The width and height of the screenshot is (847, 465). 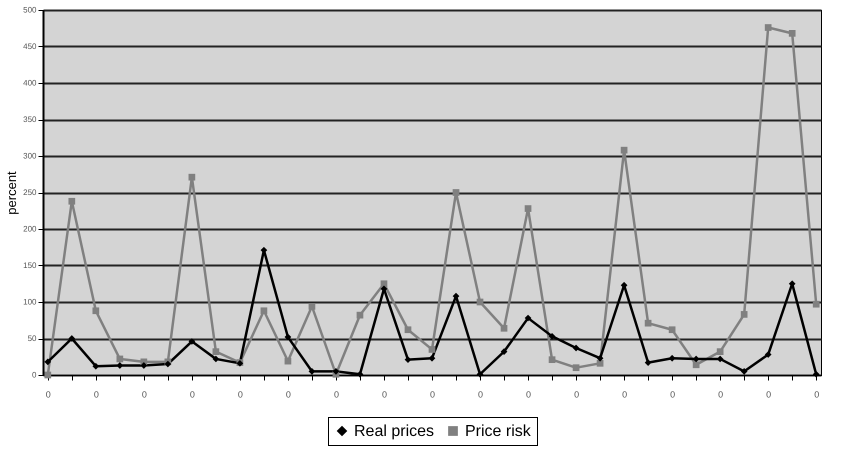 What do you see at coordinates (30, 46) in the screenshot?
I see `y-tick-label: 450` at bounding box center [30, 46].